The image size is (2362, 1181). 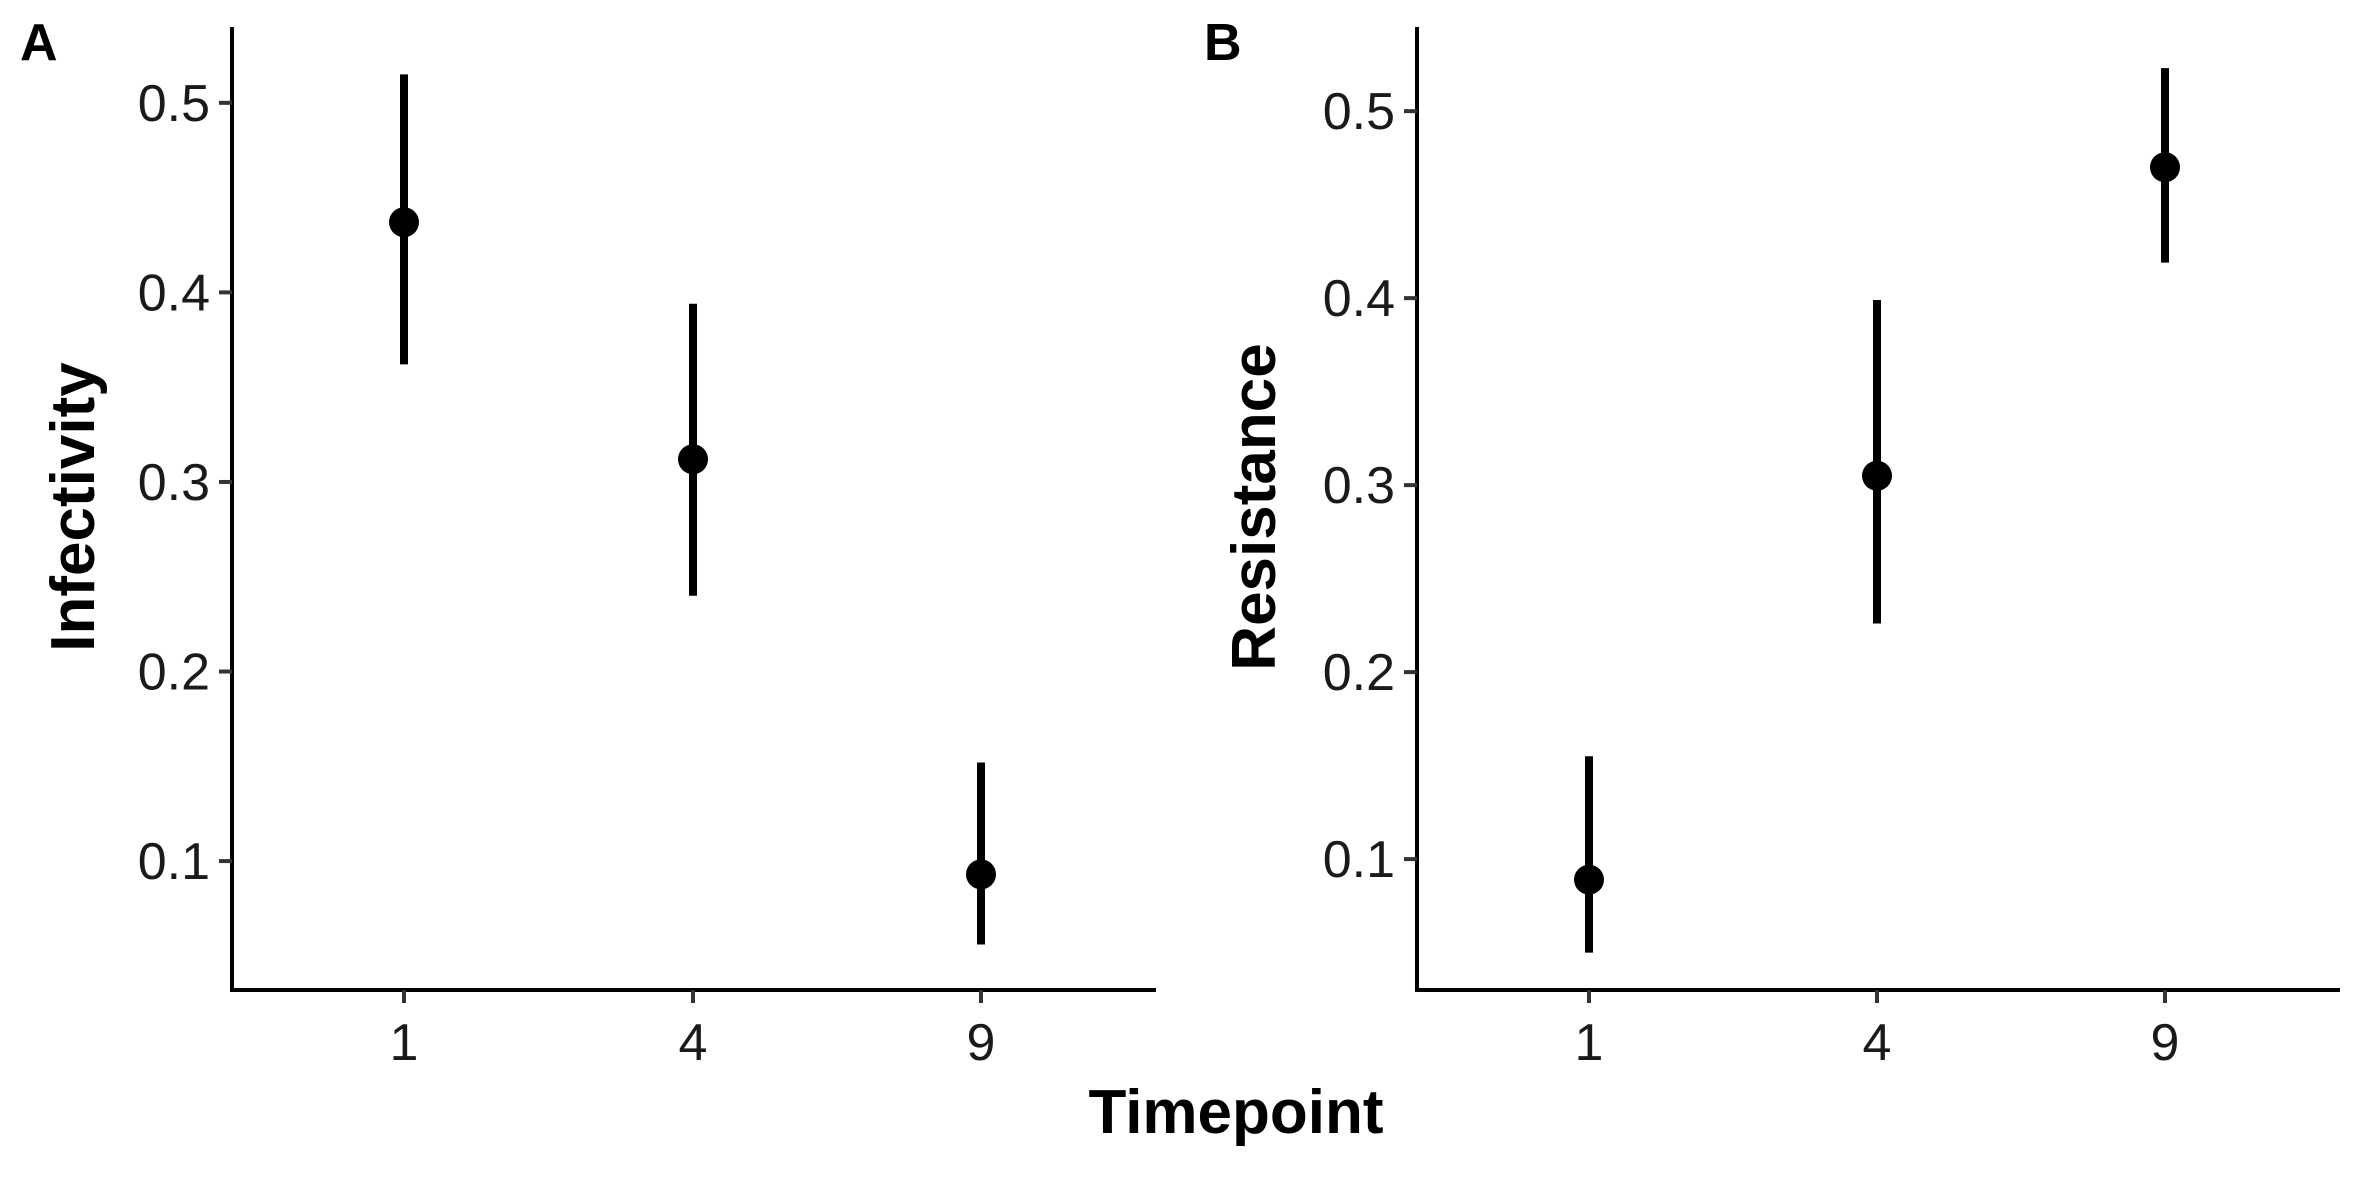 What do you see at coordinates (1359, 299) in the screenshot?
I see `panel-b-y-tick-label: 0.4` at bounding box center [1359, 299].